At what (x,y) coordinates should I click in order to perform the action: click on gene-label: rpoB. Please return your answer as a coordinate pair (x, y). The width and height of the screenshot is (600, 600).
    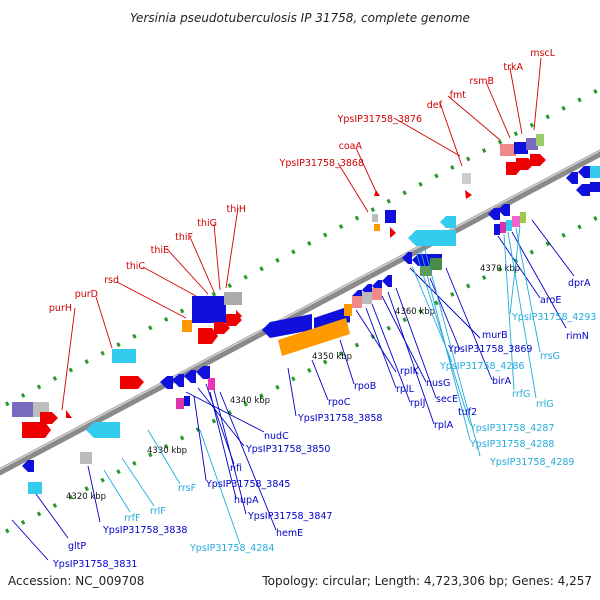
    Looking at the image, I should click on (365, 386).